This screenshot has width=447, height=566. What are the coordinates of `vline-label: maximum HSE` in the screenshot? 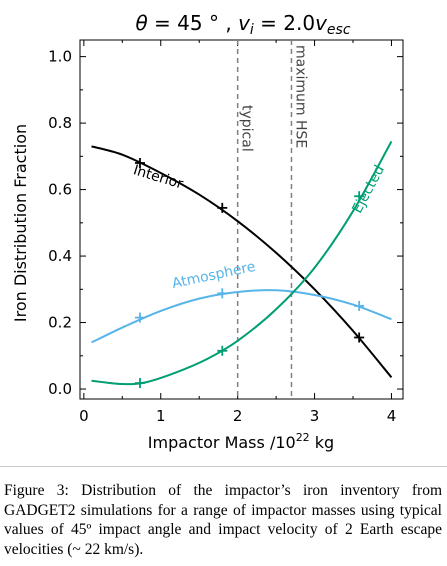 It's located at (300, 96).